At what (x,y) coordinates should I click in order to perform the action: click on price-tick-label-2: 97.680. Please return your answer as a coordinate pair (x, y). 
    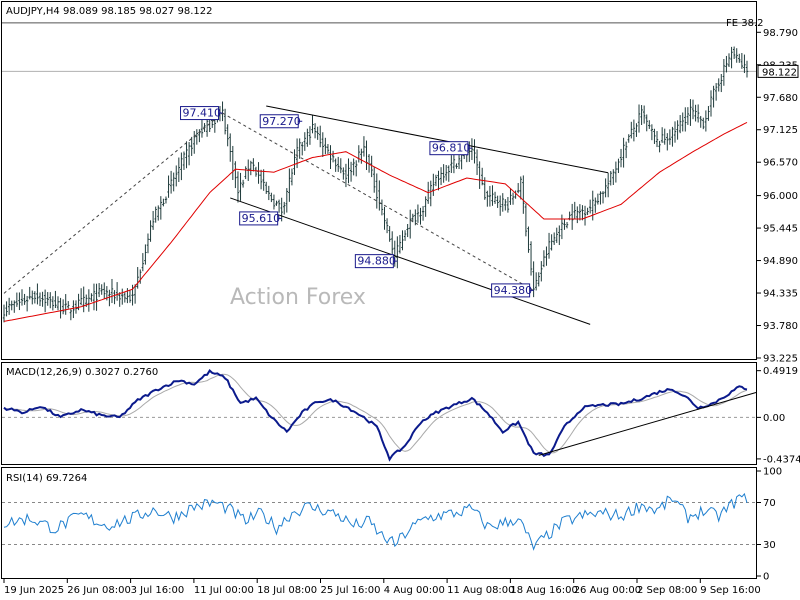
    Looking at the image, I should click on (780, 98).